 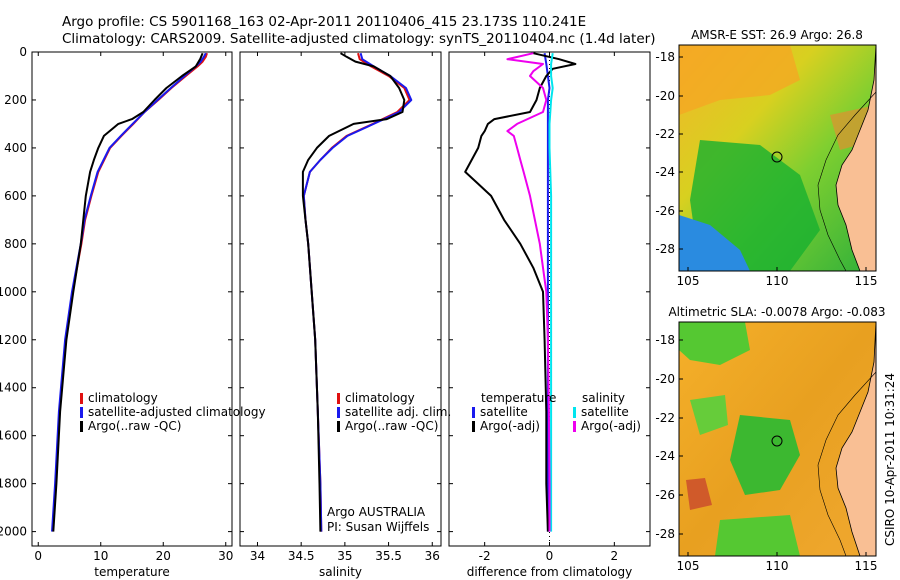 What do you see at coordinates (81, 426) in the screenshot?
I see `legend-temp-argo-swatch` at bounding box center [81, 426].